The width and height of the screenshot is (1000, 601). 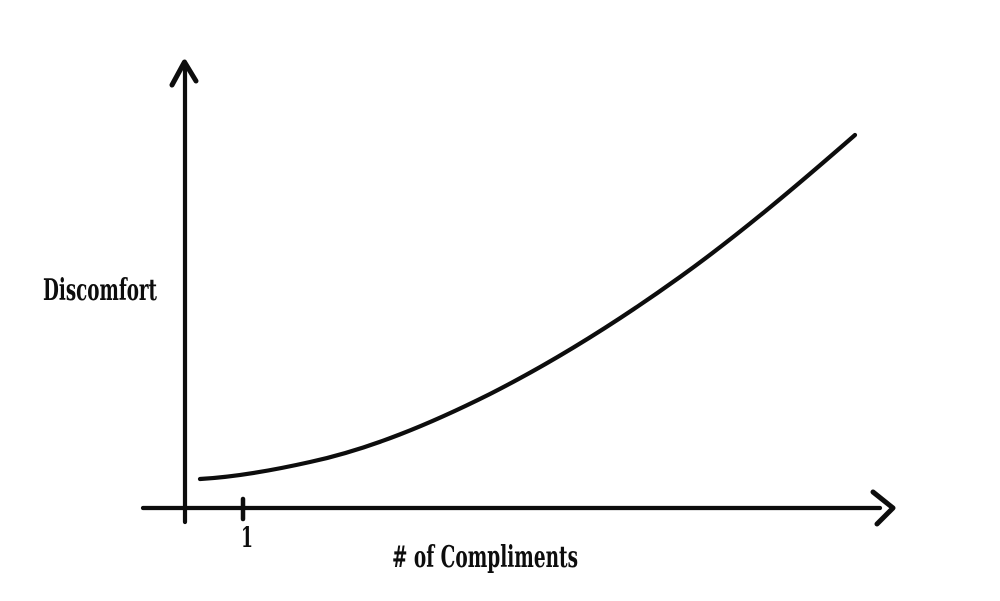 What do you see at coordinates (184, 73) in the screenshot?
I see `y-axis-arrow-icon` at bounding box center [184, 73].